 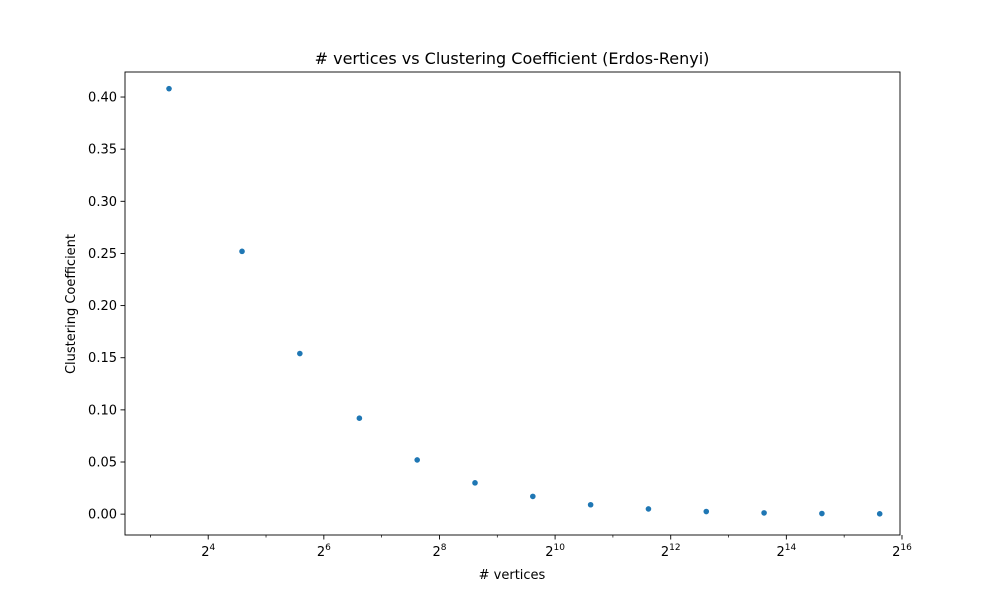 I want to click on y-tick-label: 0.20, so click(x=102, y=306).